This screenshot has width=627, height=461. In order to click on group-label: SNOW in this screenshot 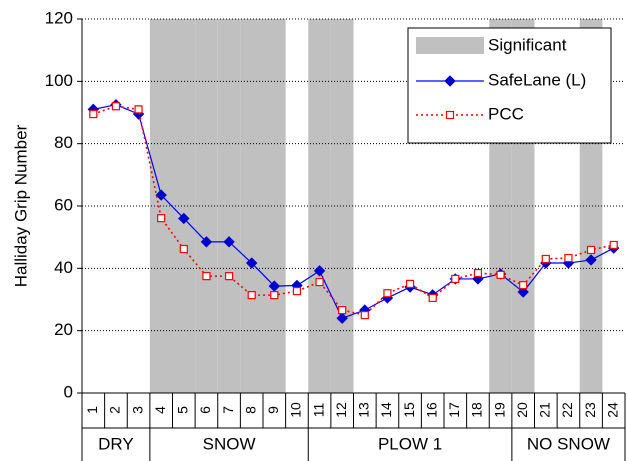, I will do `click(229, 443)`.